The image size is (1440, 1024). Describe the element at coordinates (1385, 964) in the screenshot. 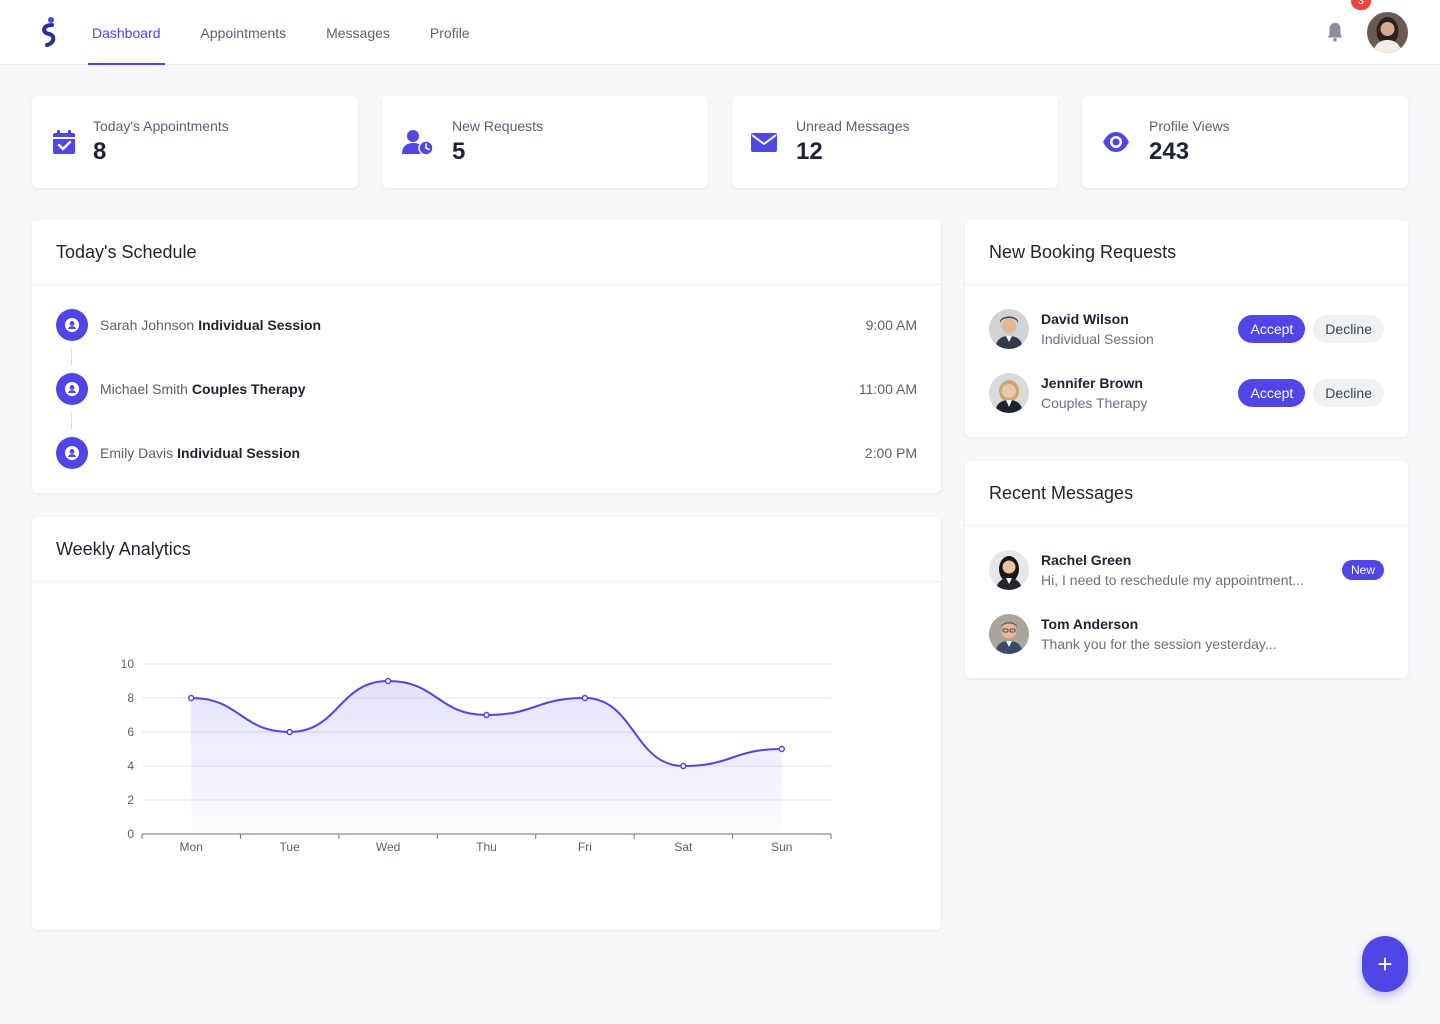

I see `add-button: +` at that location.